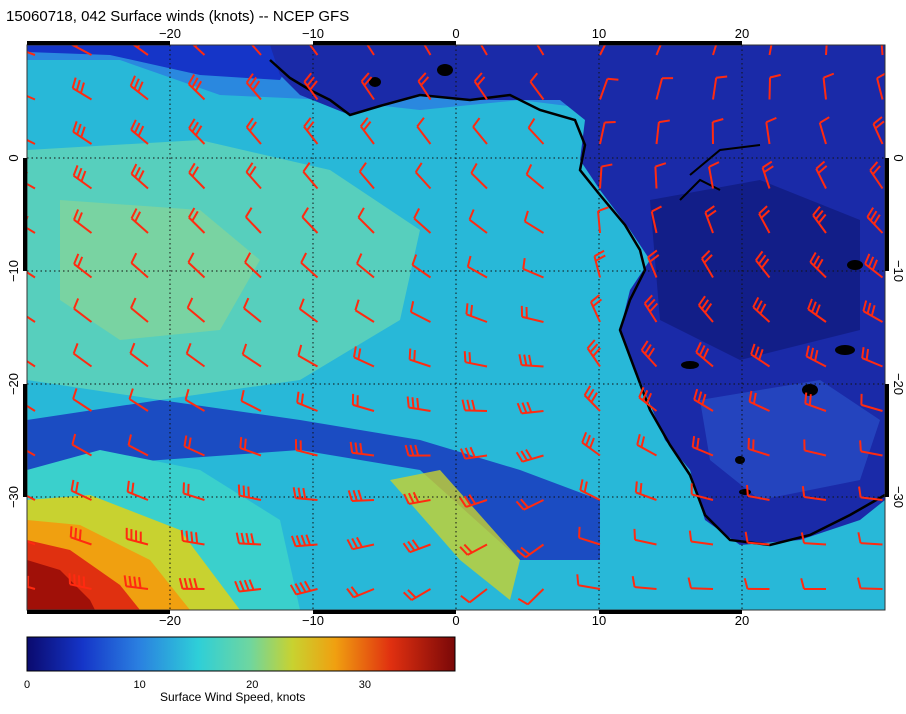 Image resolution: width=906 pixels, height=714 pixels. What do you see at coordinates (455, 620) in the screenshot?
I see `lon-tick-label: 0` at bounding box center [455, 620].